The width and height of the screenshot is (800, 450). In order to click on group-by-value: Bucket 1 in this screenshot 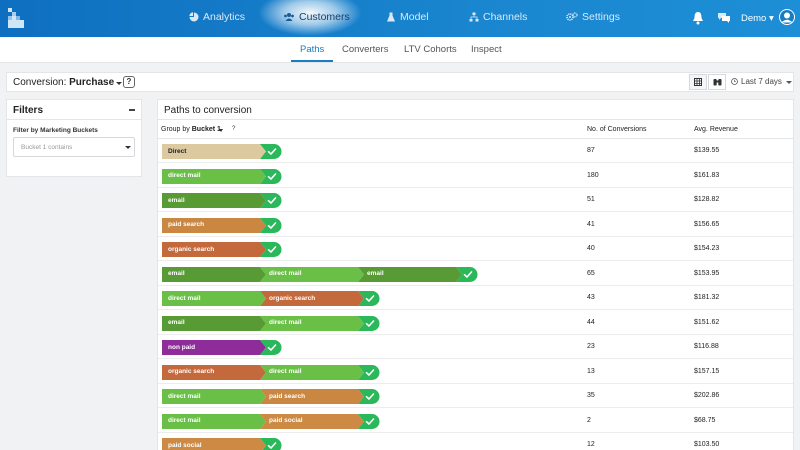, I will do `click(206, 129)`.